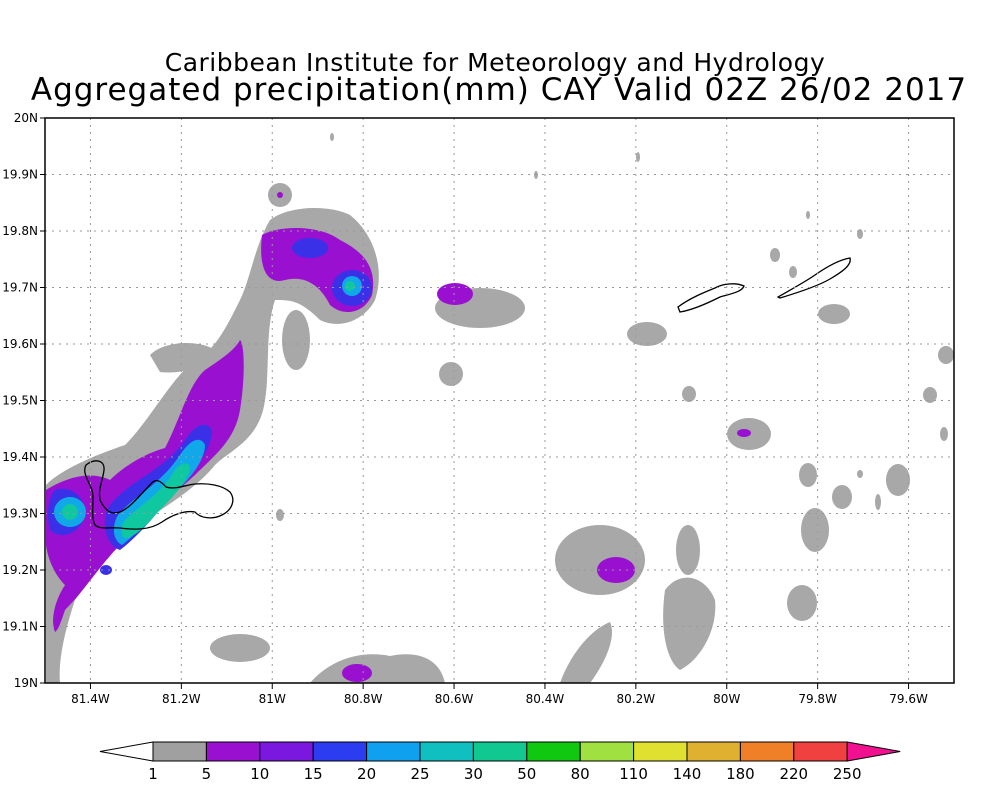  What do you see at coordinates (366, 774) in the screenshot?
I see `colorbar-label: 20` at bounding box center [366, 774].